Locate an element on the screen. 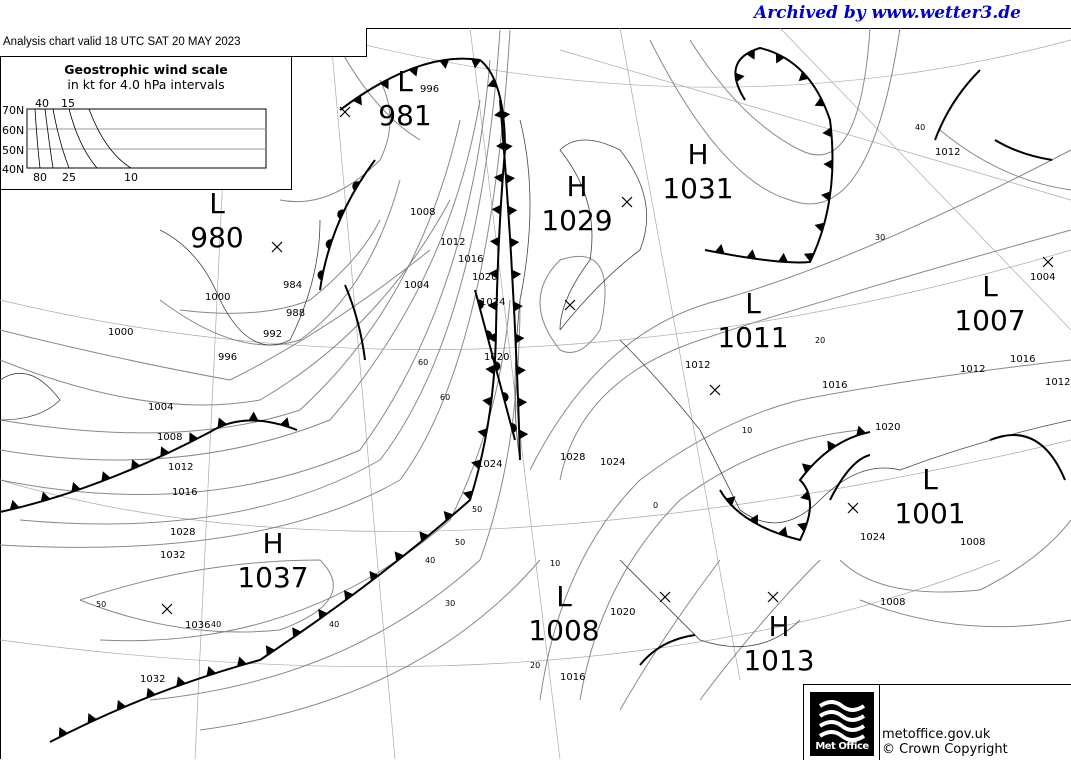  wind-scale-graph: 70N 60N 50N 40N 40 15 80 25 10 is located at coordinates (134, 140).